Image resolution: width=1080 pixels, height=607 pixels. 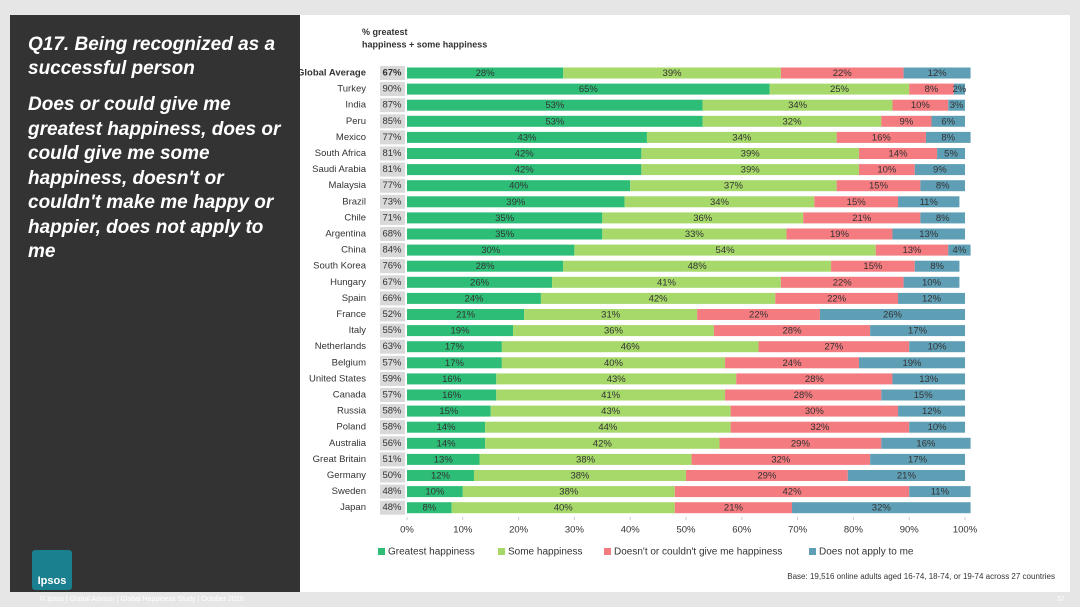 I want to click on bar-label: 53%, so click(x=555, y=121).